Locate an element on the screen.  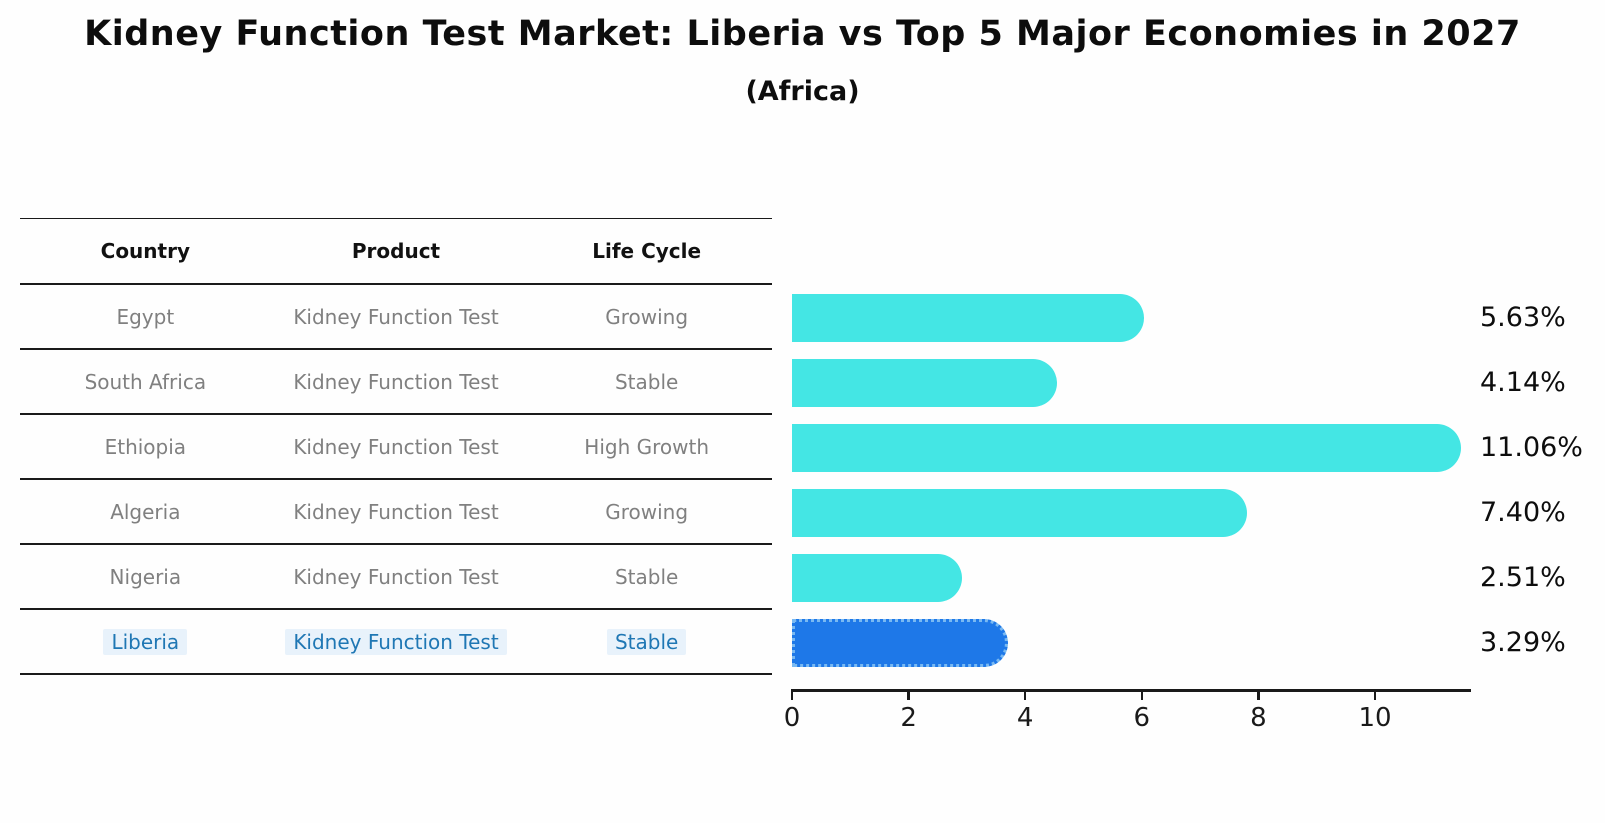
table-row-ethiopia: Ethiopia Kidney Function Test High Growth is located at coordinates (396, 447).